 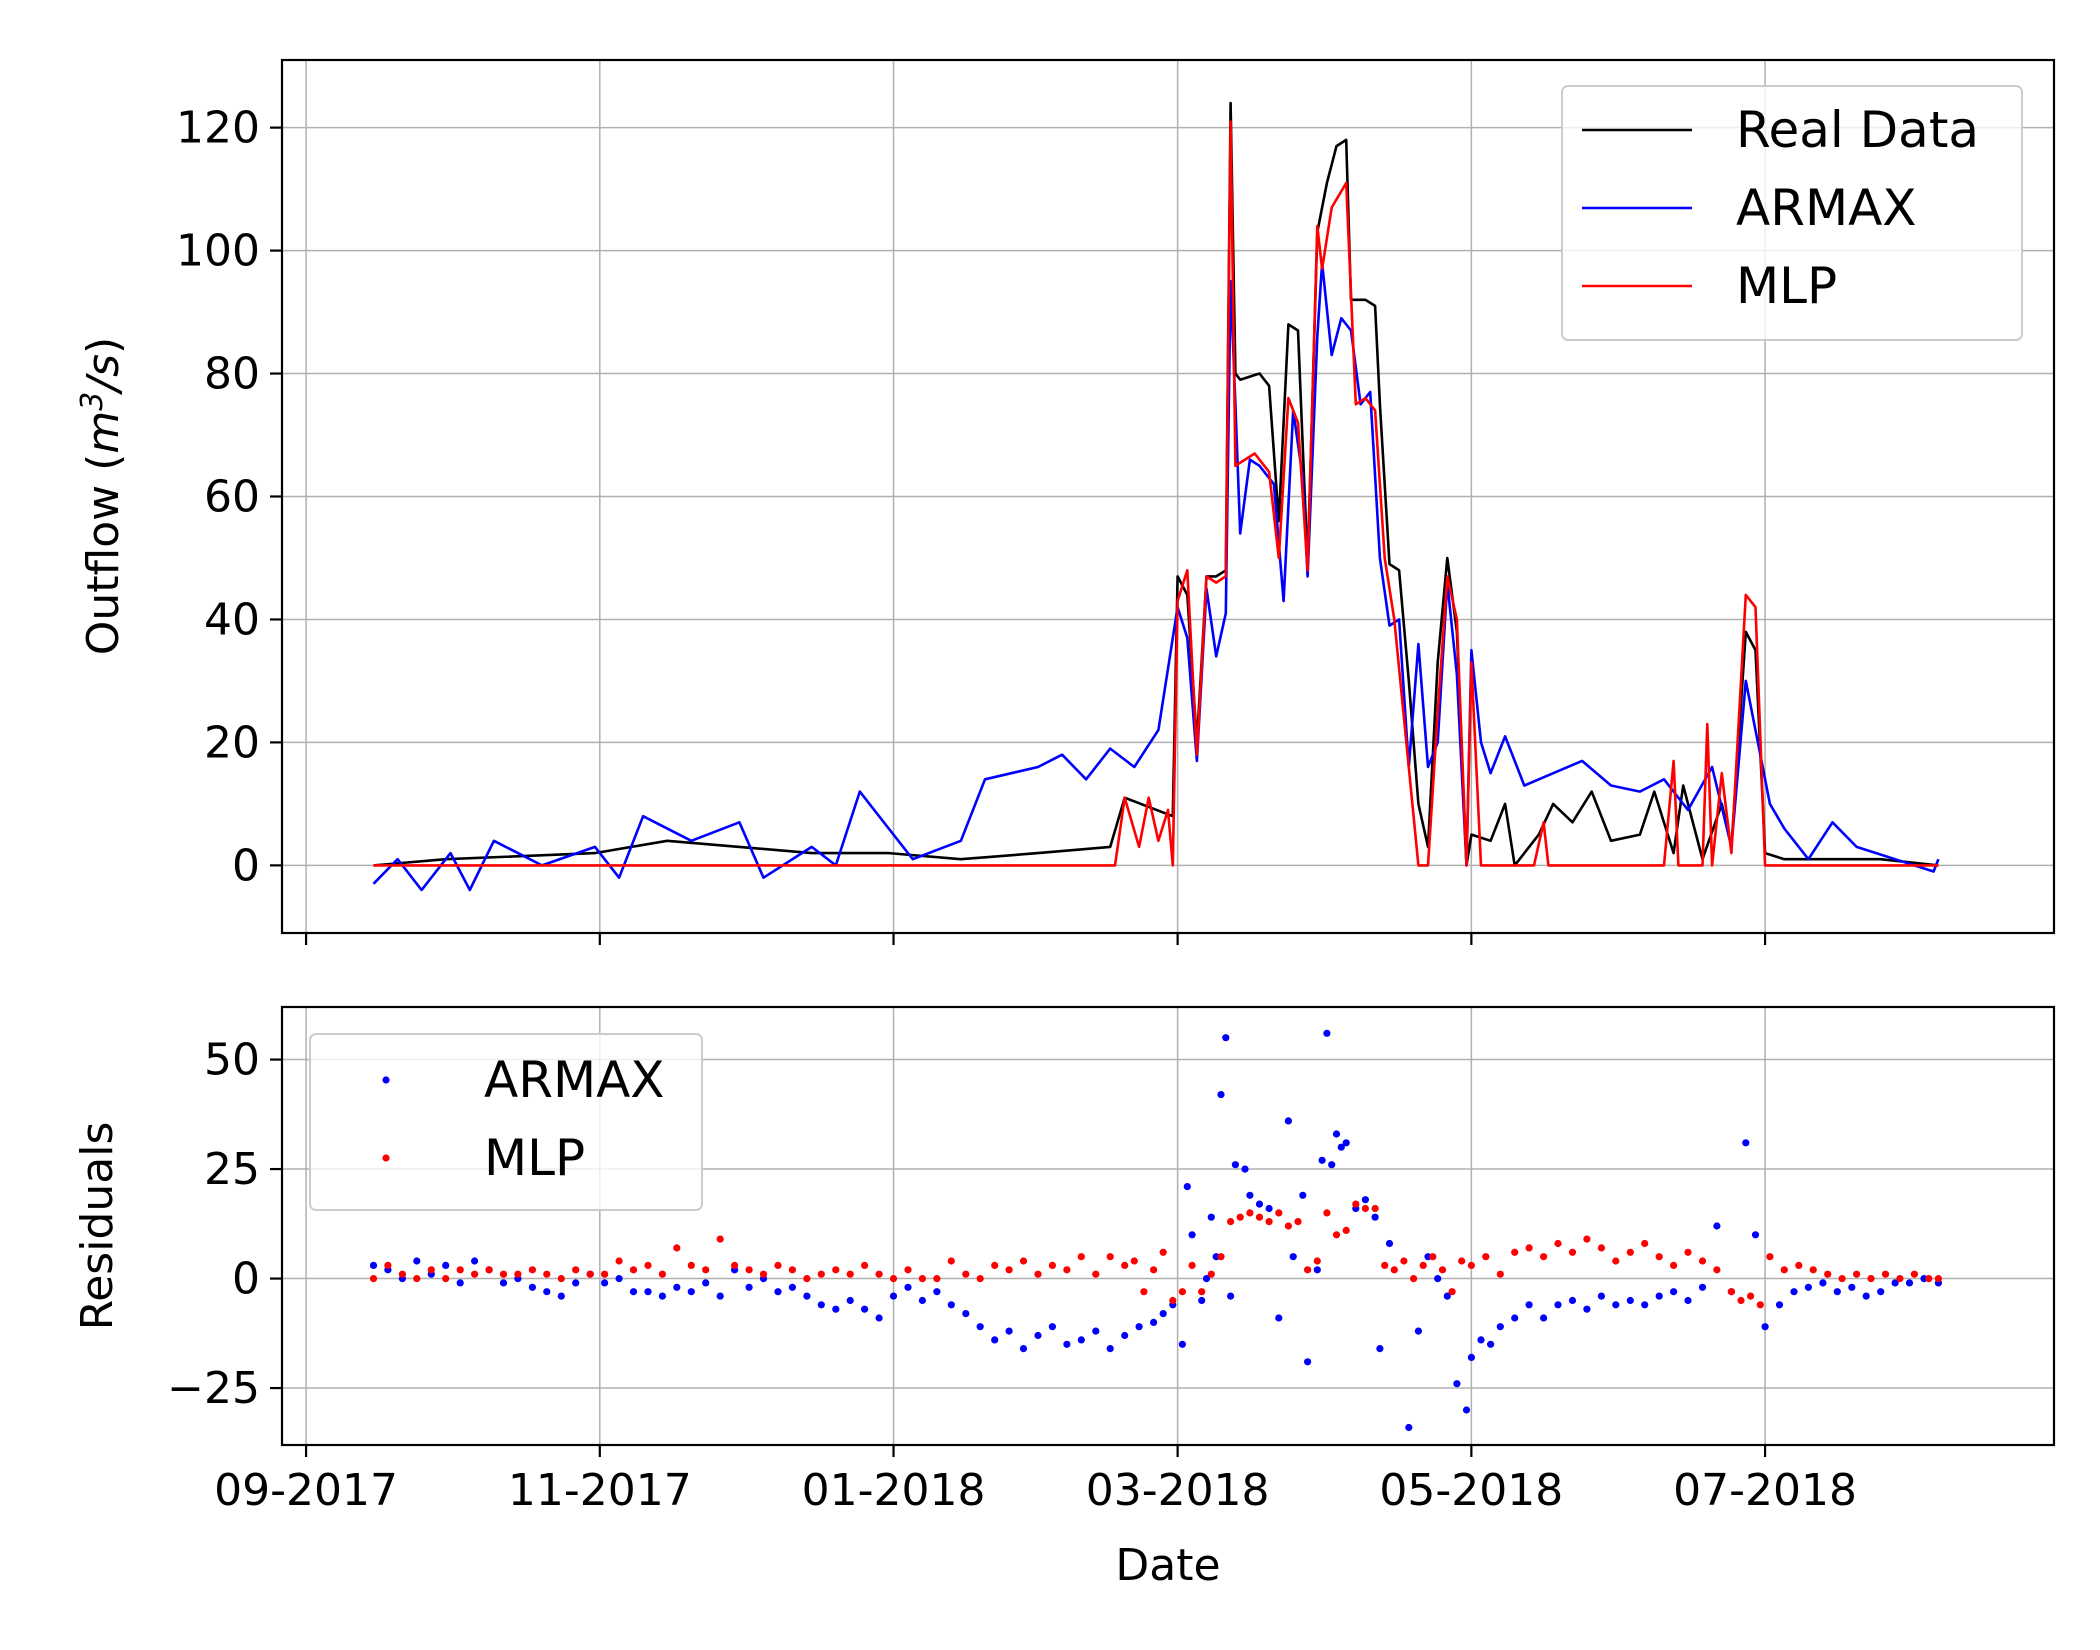 What do you see at coordinates (97, 1226) in the screenshot?
I see `residuals-y-axis-label: Residuals` at bounding box center [97, 1226].